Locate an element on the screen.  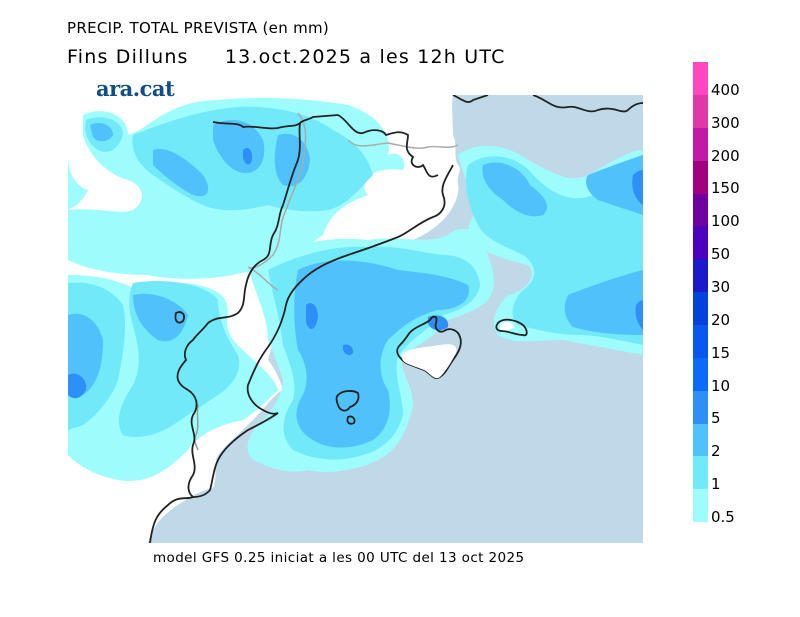
colorbar-label: 2 is located at coordinates (716, 451).